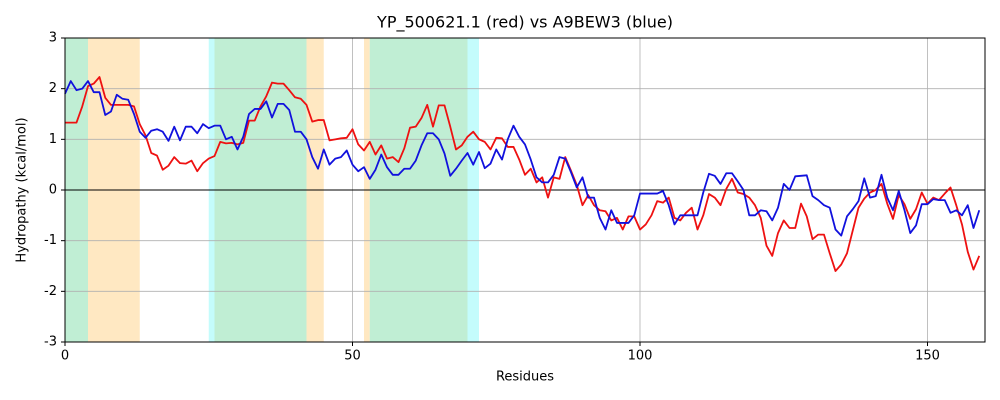  What do you see at coordinates (352, 356) in the screenshot?
I see `x-tick-label: 50` at bounding box center [352, 356].